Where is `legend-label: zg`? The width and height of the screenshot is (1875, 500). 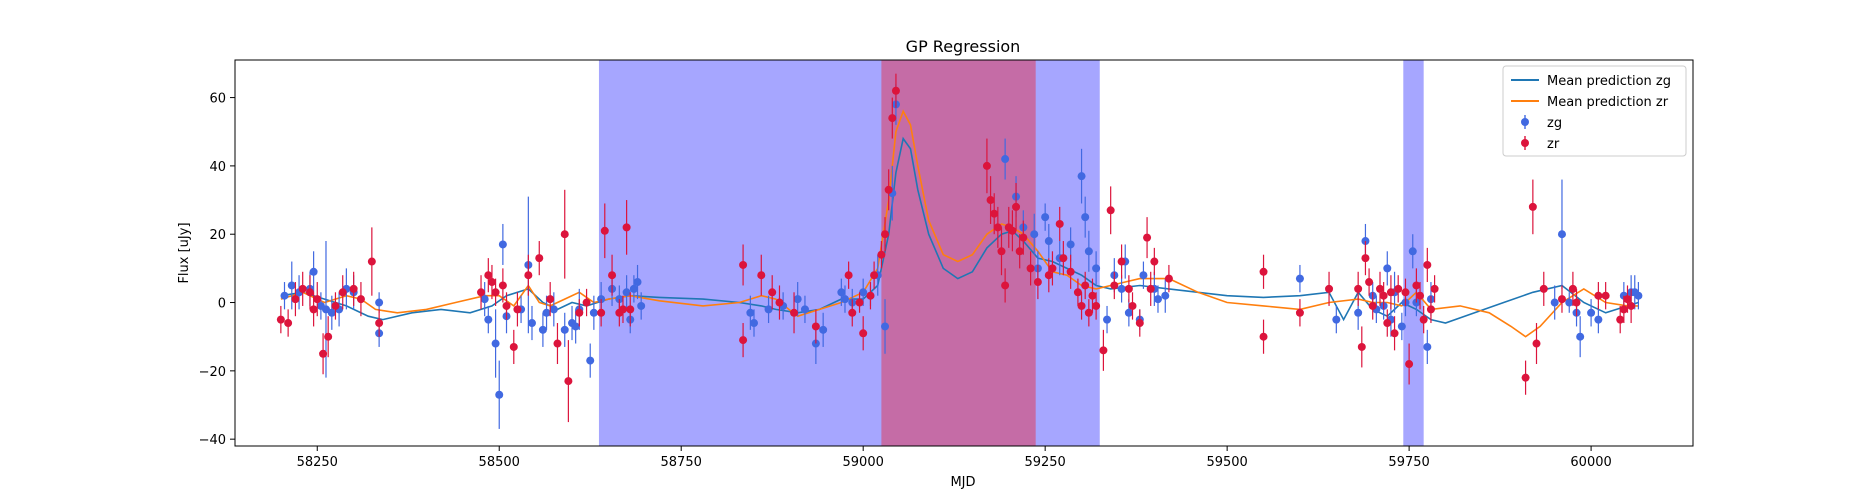
legend-label: zg is located at coordinates (1554, 123).